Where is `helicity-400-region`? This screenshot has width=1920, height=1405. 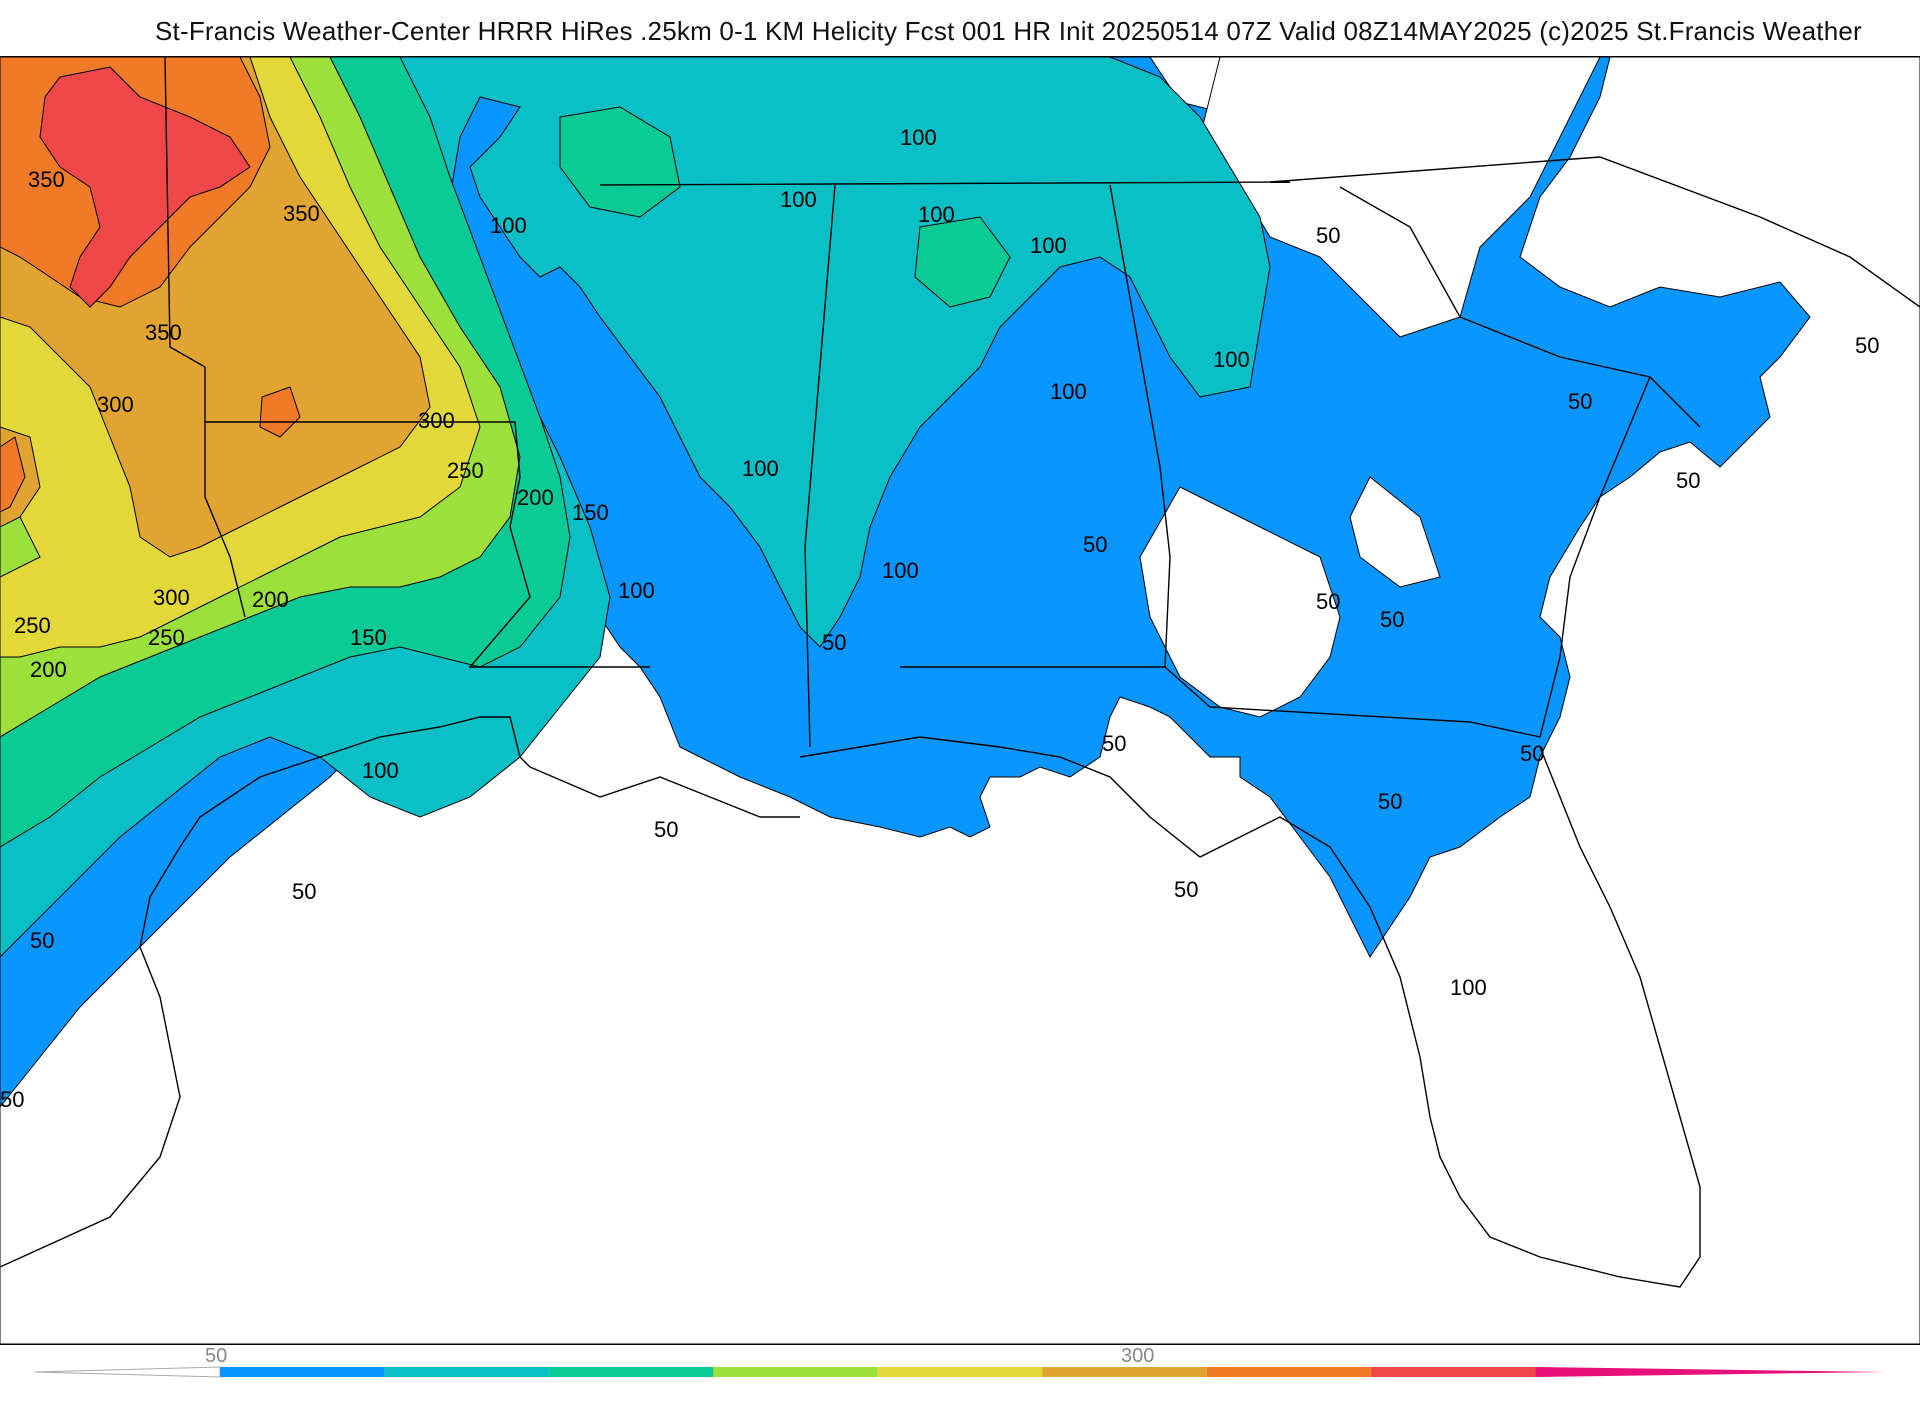 helicity-400-region is located at coordinates (145, 187).